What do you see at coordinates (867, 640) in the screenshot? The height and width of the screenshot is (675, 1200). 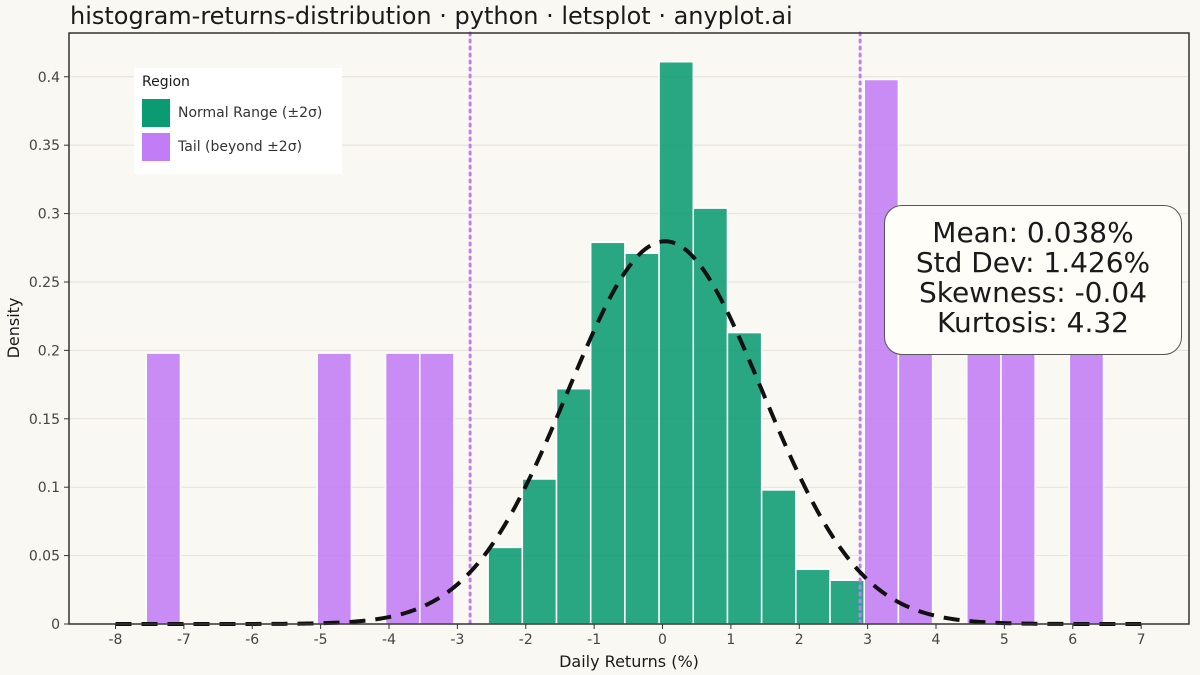 I see `x-tick-label: 3` at bounding box center [867, 640].